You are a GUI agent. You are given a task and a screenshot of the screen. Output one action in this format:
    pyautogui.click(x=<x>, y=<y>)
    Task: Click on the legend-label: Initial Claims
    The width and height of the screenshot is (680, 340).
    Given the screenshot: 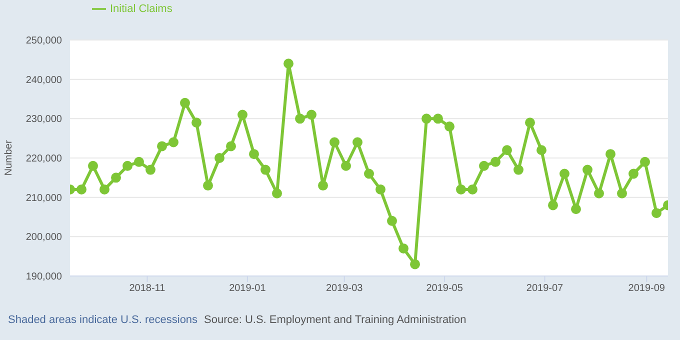 What is the action you would take?
    pyautogui.click(x=141, y=8)
    